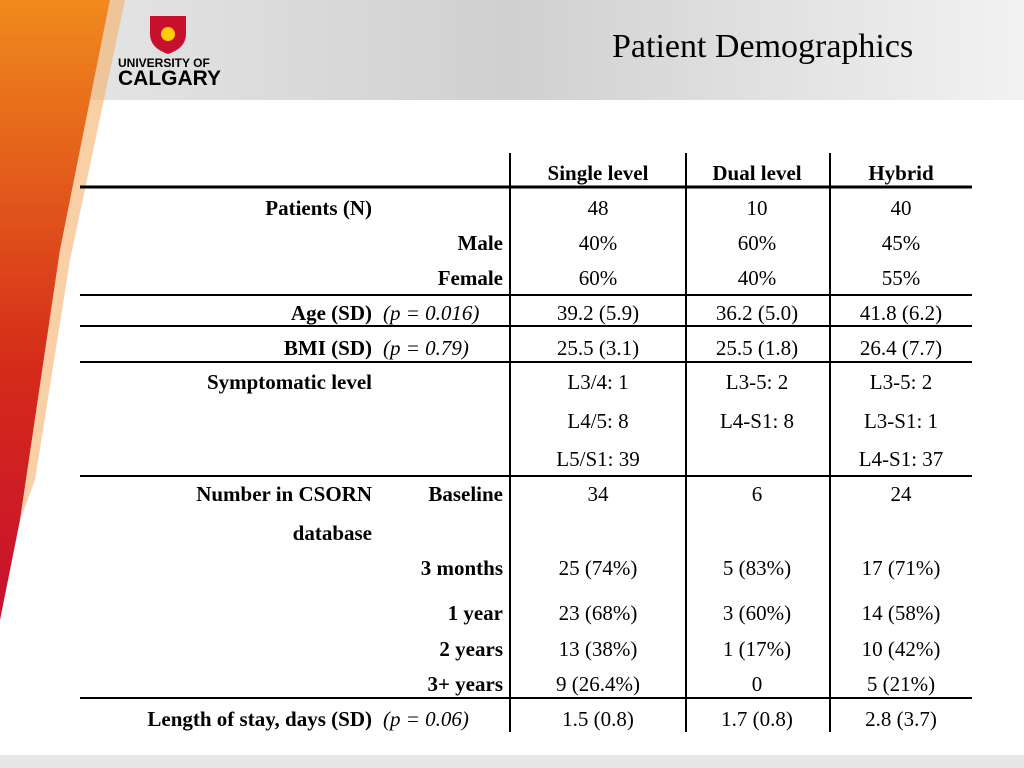 Image resolution: width=1024 pixels, height=768 pixels. Describe the element at coordinates (598, 613) in the screenshot. I see `cell: 23 (68%)` at that location.